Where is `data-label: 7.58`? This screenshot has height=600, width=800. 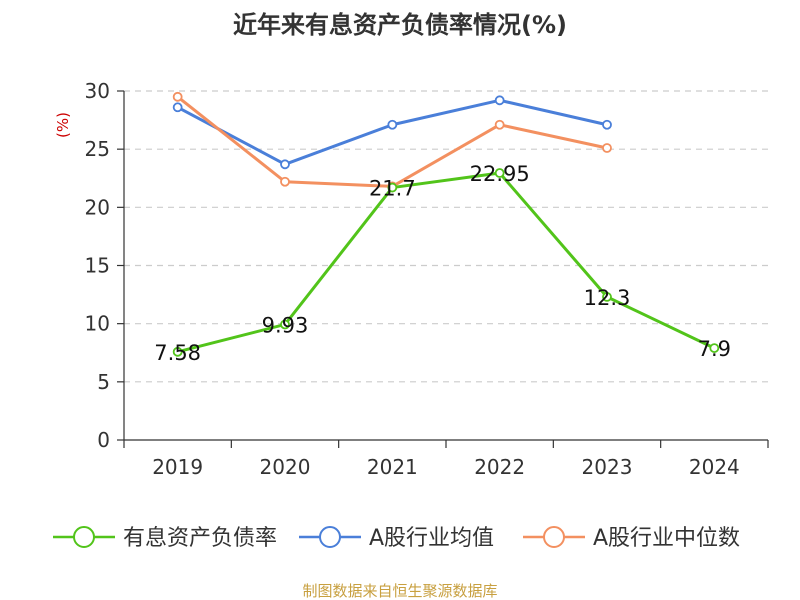
data-label: 7.58 is located at coordinates (177, 353).